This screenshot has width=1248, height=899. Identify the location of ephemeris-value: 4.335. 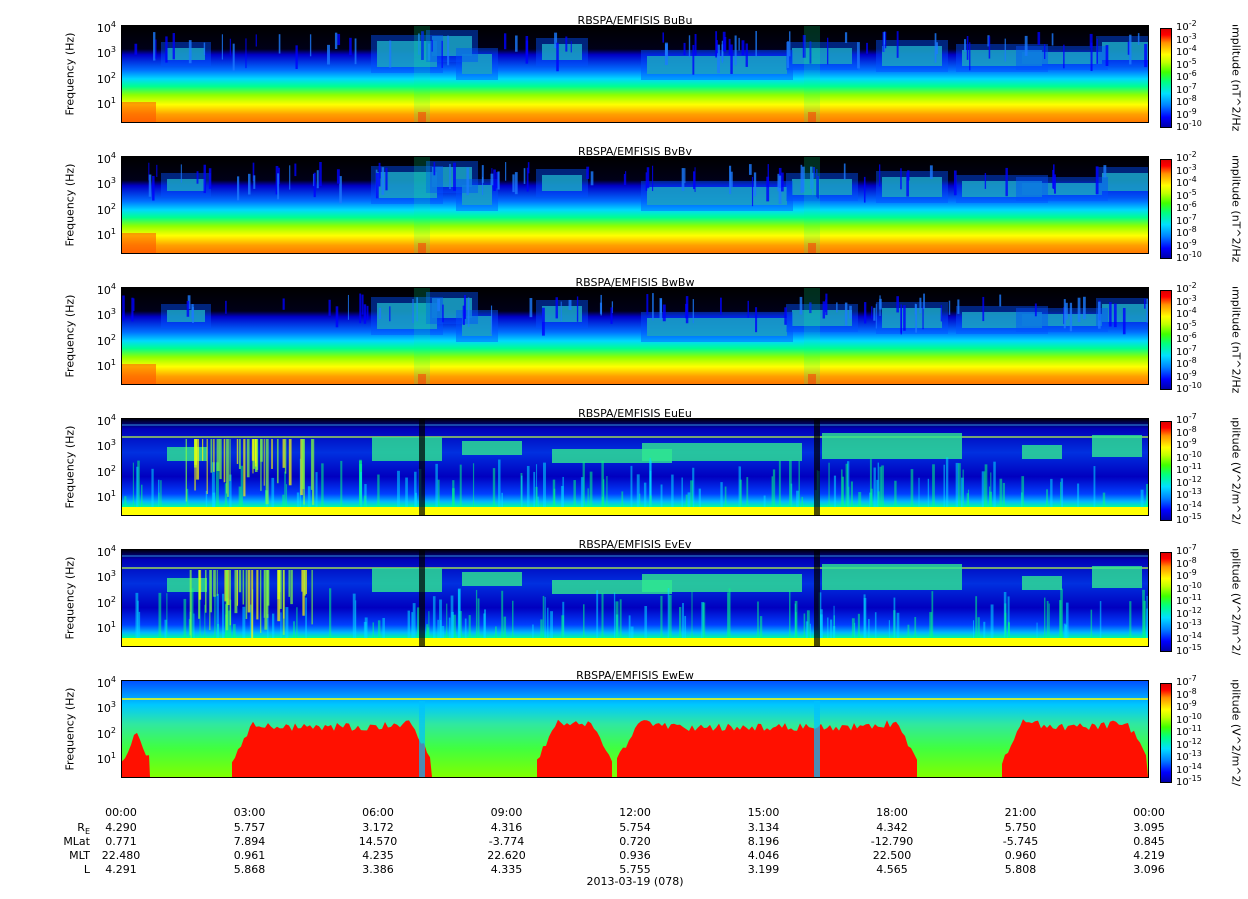
(506, 869).